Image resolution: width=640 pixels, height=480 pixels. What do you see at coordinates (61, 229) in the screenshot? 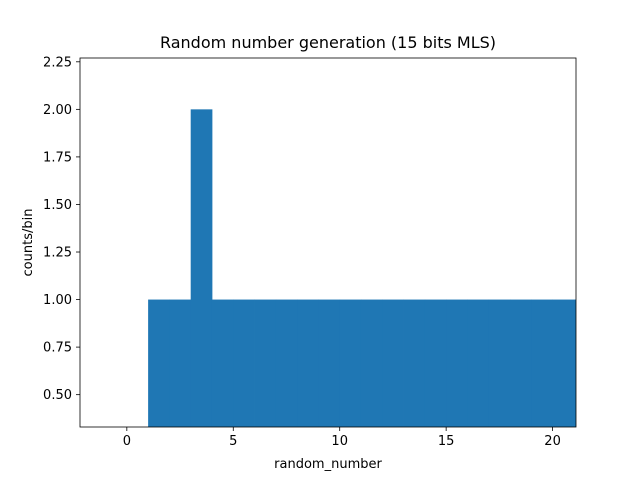
I see `y-axis: 0.50 0.75 1.00 1.25 1.50 1.75 2.00 2.25` at bounding box center [61, 229].